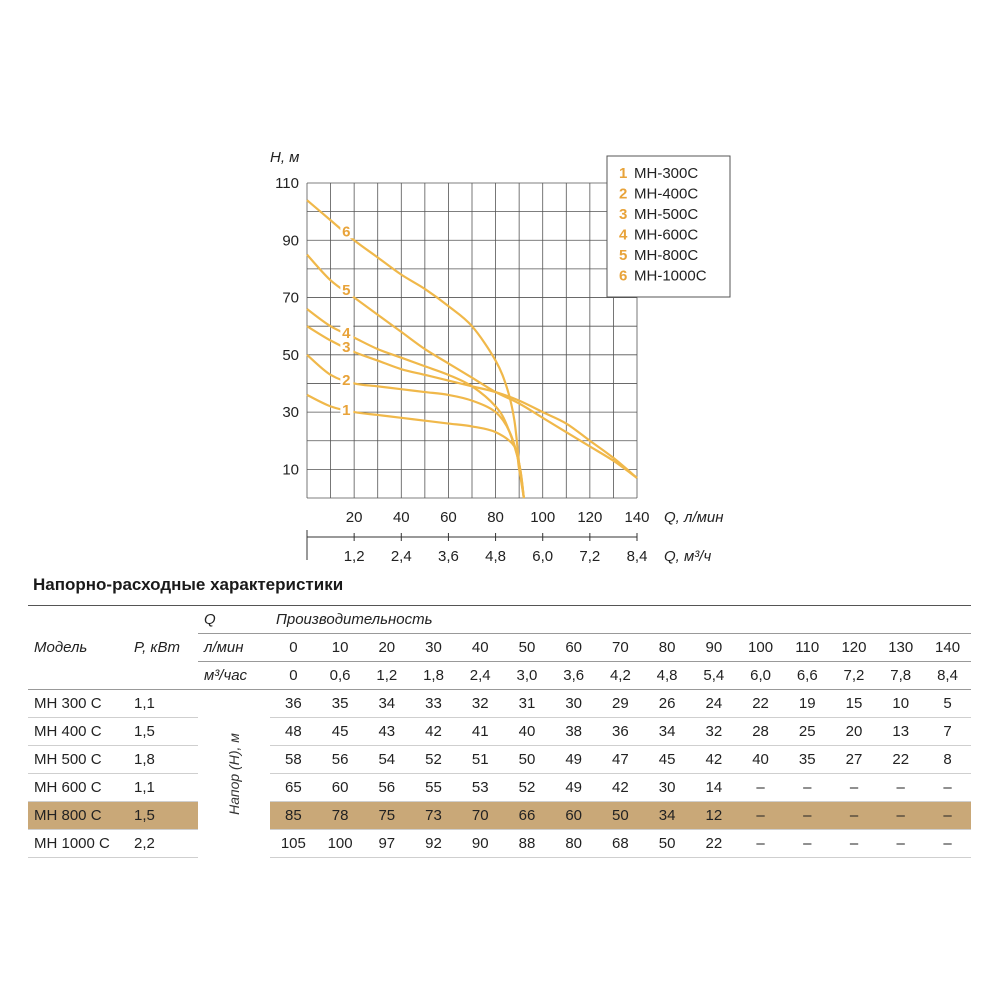 The width and height of the screenshot is (1000, 1000). Describe the element at coordinates (293, 759) in the screenshot. I see `row-value: 58` at that location.